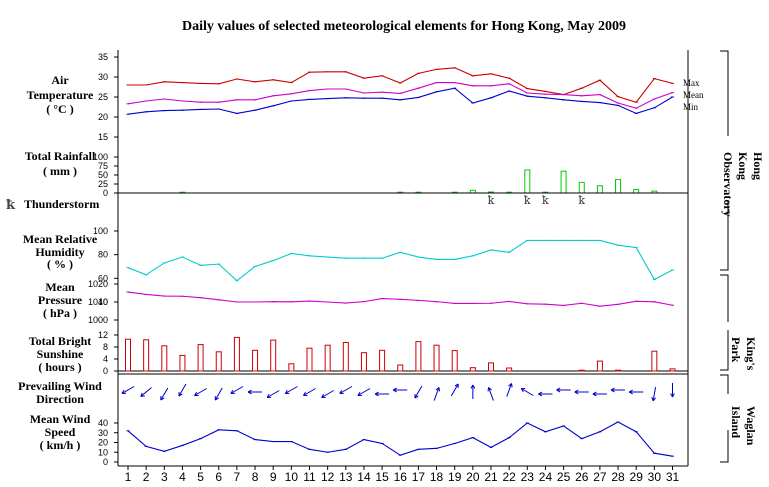 Image resolution: width=769 pixels, height=487 pixels. I want to click on y-tick-label: 100, so click(100, 231).